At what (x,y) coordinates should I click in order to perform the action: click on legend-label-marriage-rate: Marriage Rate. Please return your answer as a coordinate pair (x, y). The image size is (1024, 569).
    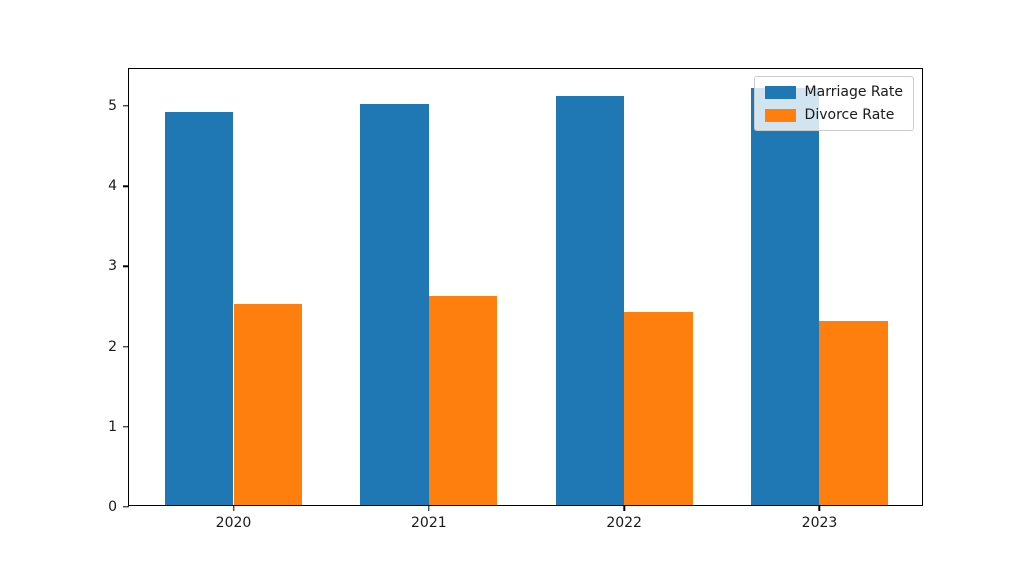
    Looking at the image, I should click on (853, 92).